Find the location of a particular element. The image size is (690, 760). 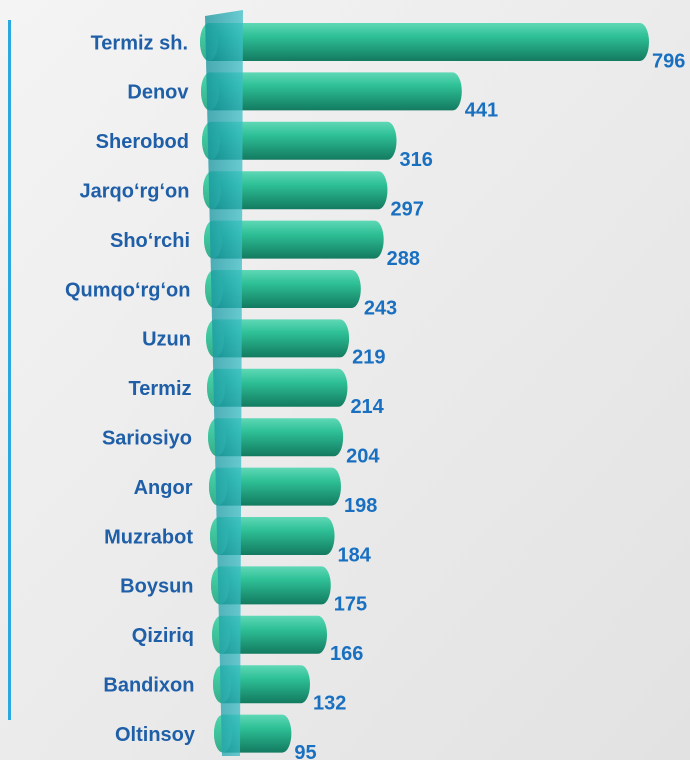

value-label: 184 is located at coordinates (355, 555).